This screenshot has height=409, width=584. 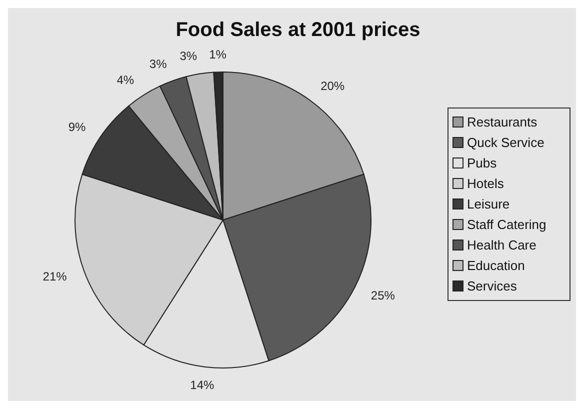 I want to click on chart-title: Food Sales at 2001 prices, so click(x=298, y=30).